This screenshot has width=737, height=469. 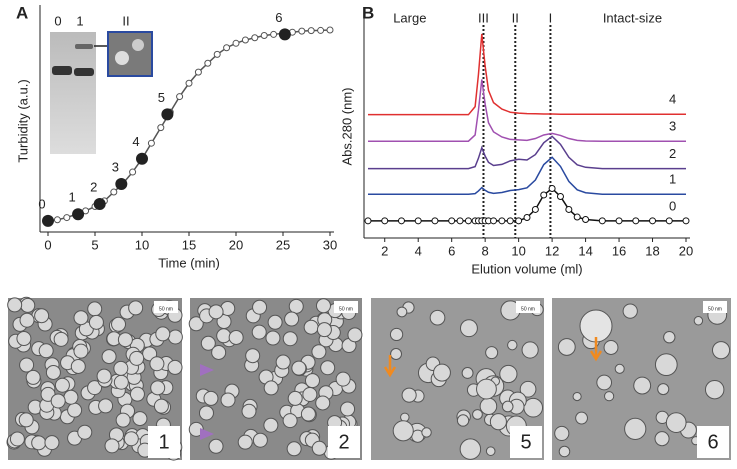 What do you see at coordinates (84, 46) in the screenshot?
I see `gel-band` at bounding box center [84, 46].